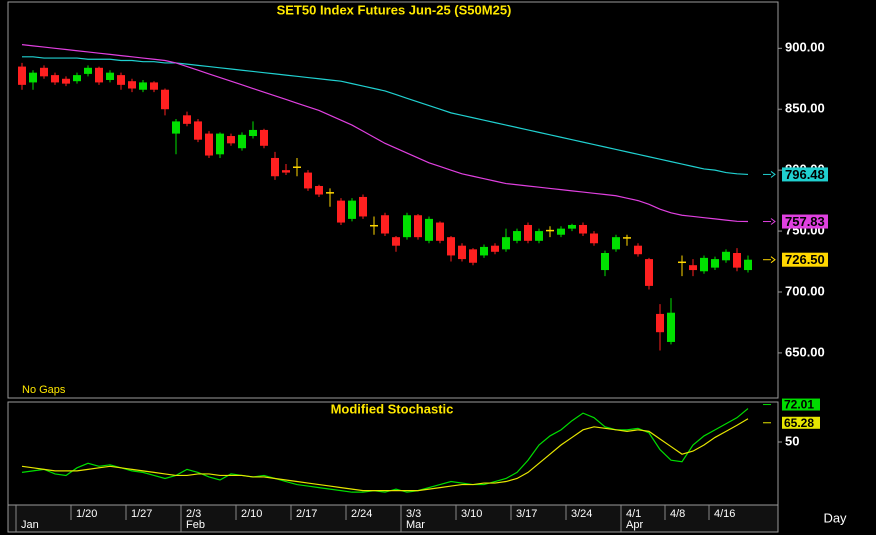 This screenshot has height=535, width=876. Describe the element at coordinates (44, 390) in the screenshot. I see `annotation: No Gaps` at that location.